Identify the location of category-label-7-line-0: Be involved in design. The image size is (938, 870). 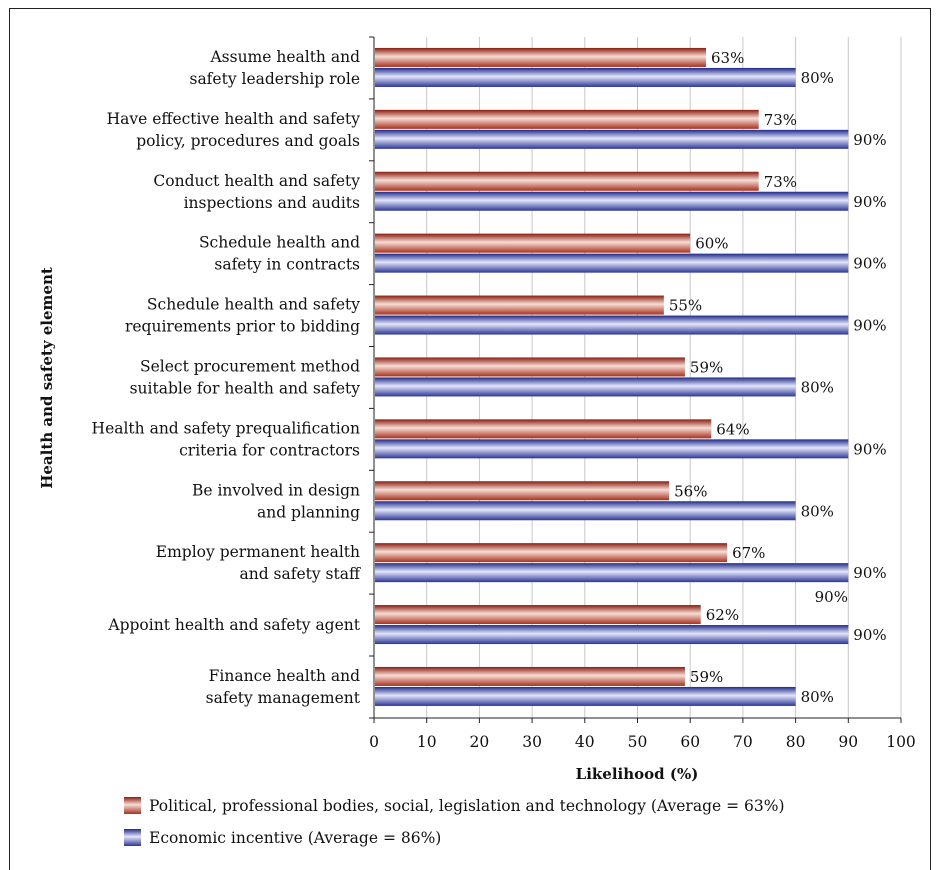
(276, 490).